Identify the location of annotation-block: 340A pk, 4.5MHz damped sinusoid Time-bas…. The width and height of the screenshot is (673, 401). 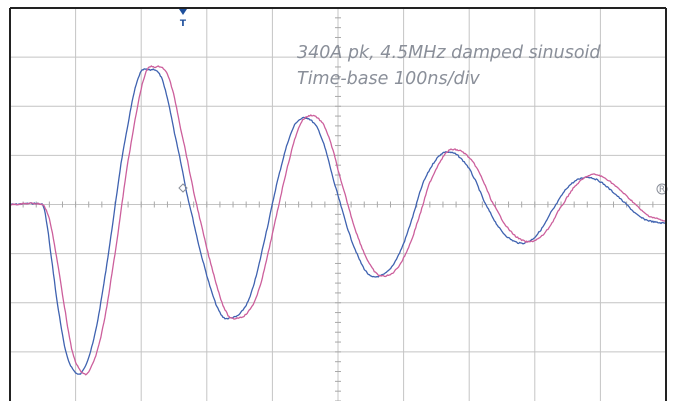
(449, 66).